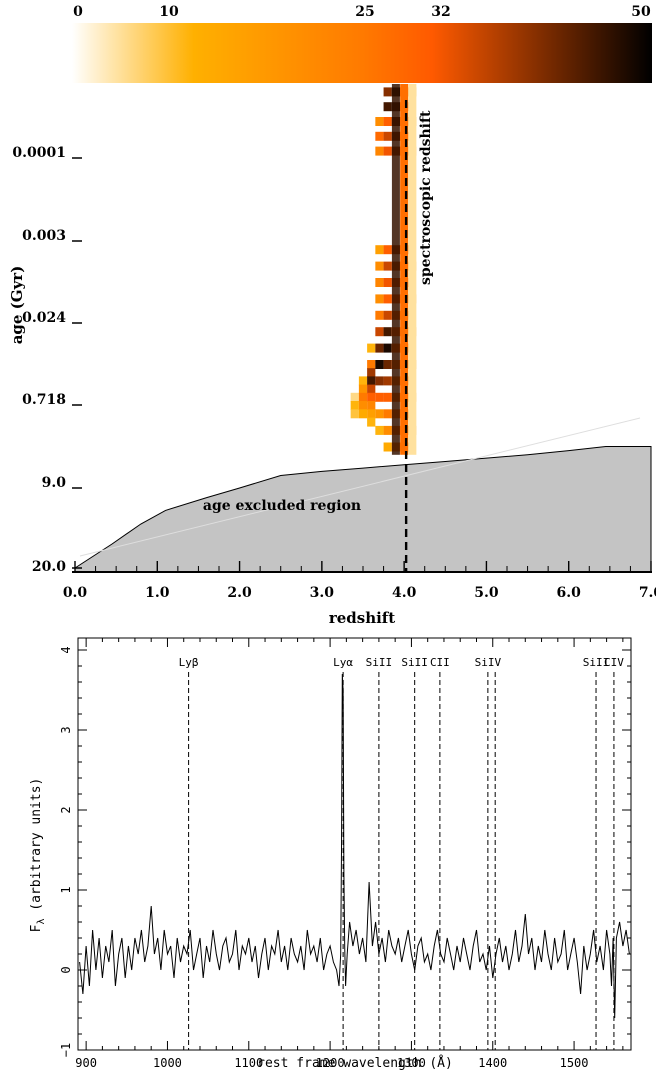 This screenshot has height=1074, width=656. Describe the element at coordinates (169, 12) in the screenshot. I see `colorbar-tick-label: 10` at that location.